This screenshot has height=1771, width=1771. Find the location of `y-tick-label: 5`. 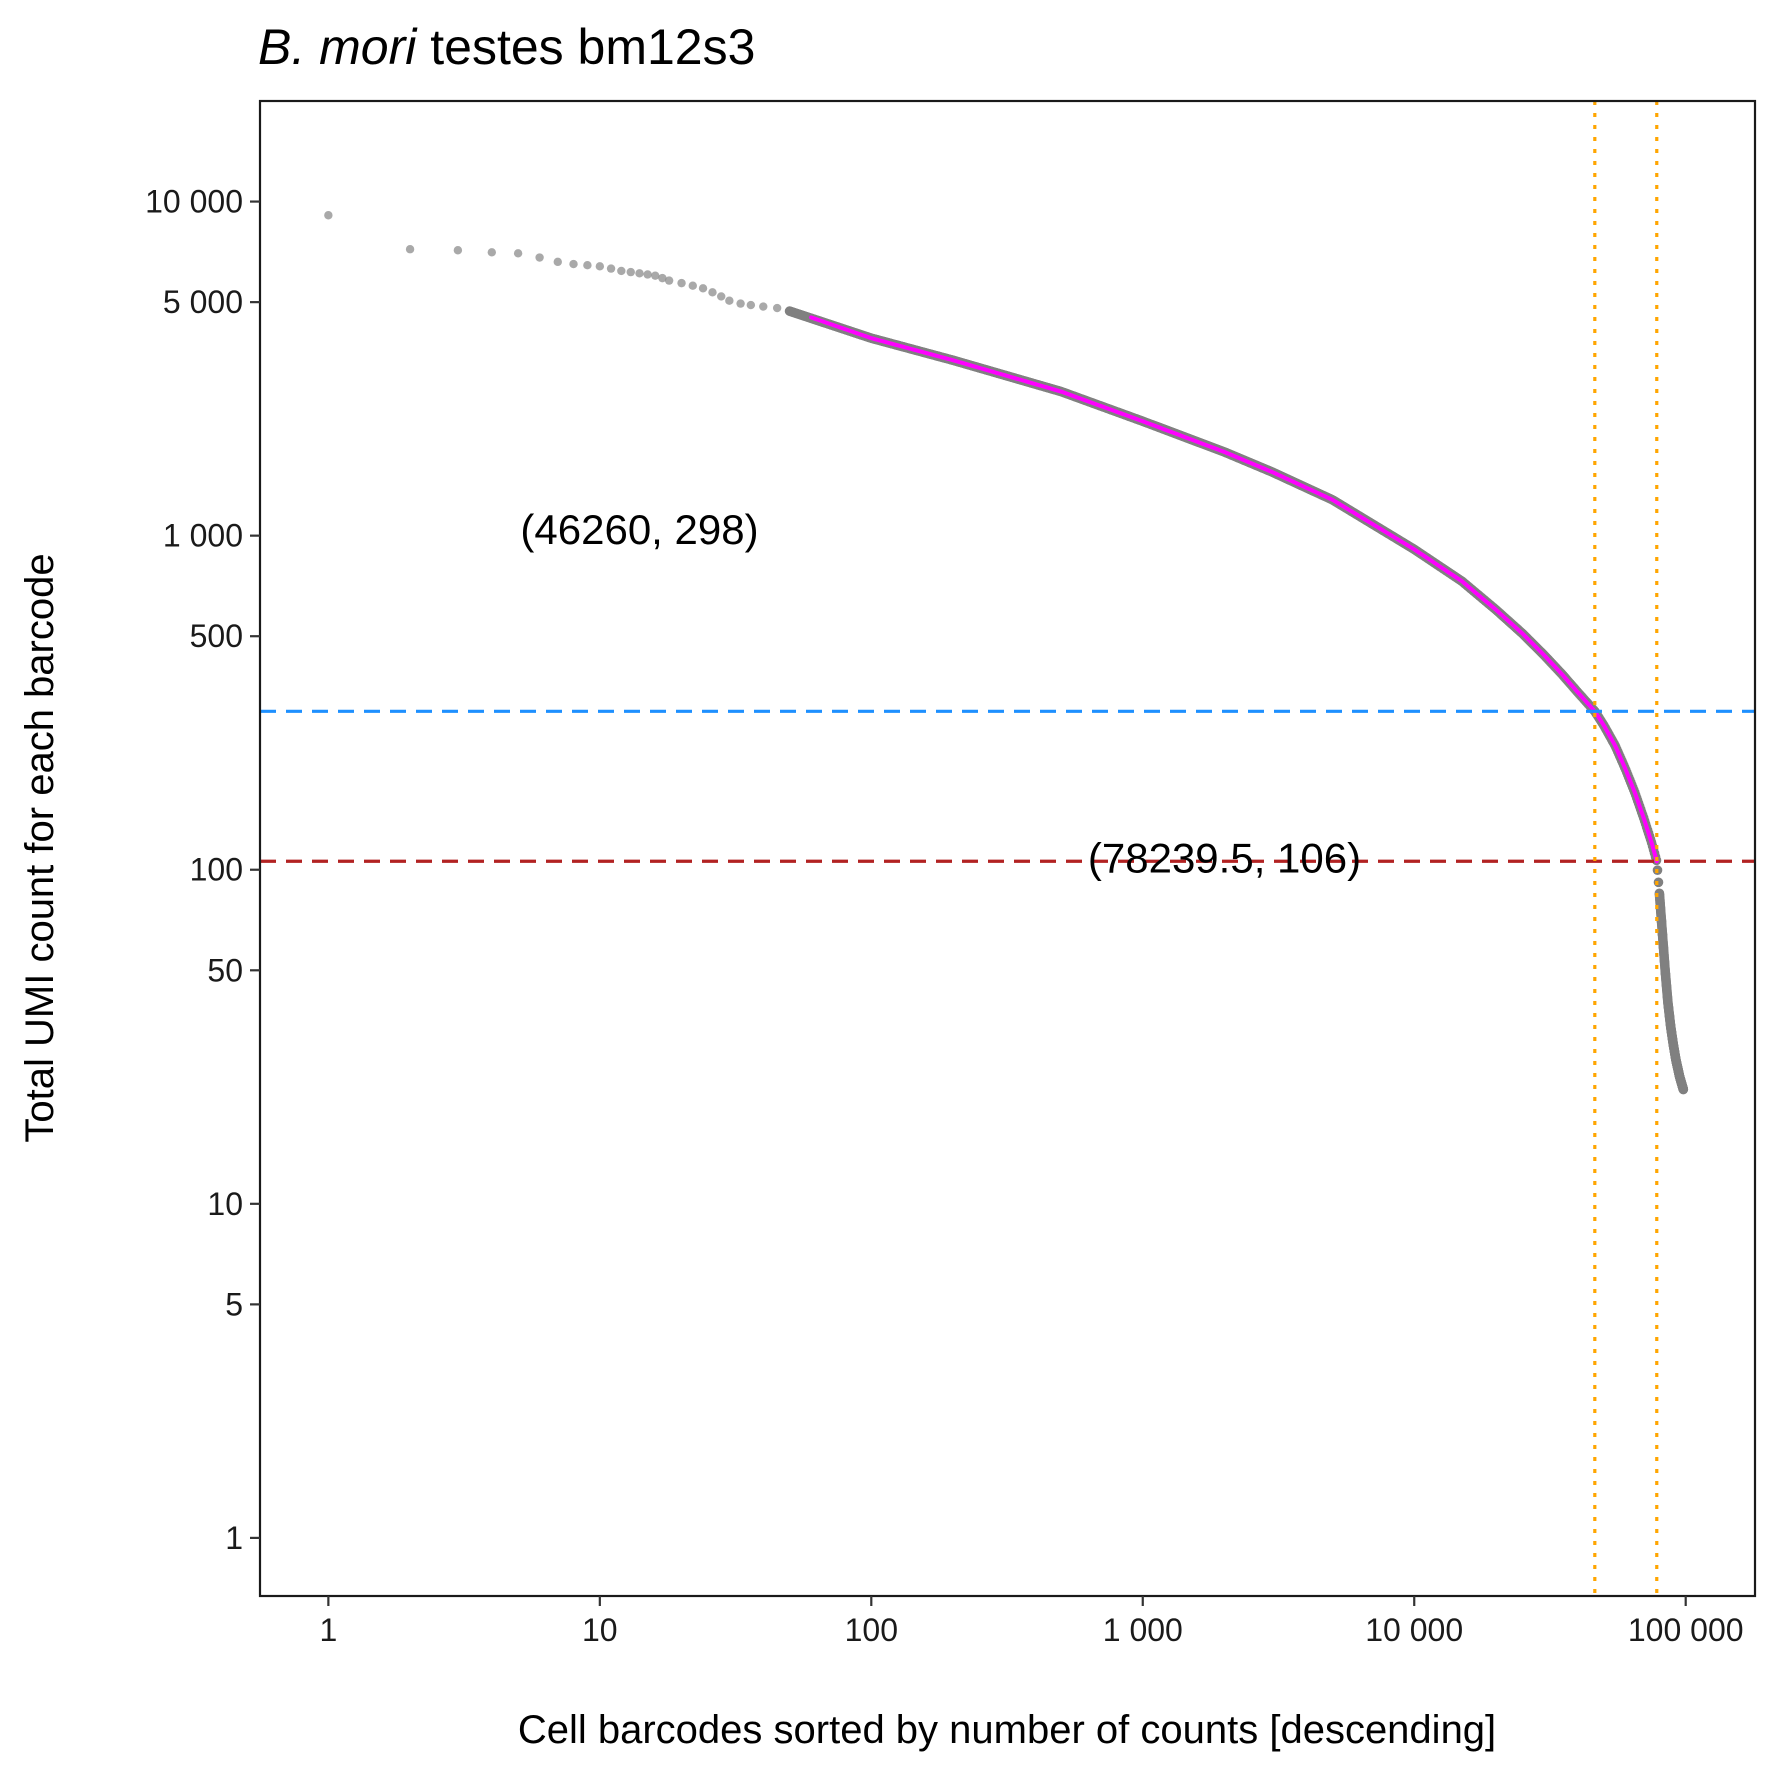

y-tick-label: 5 is located at coordinates (234, 1304).